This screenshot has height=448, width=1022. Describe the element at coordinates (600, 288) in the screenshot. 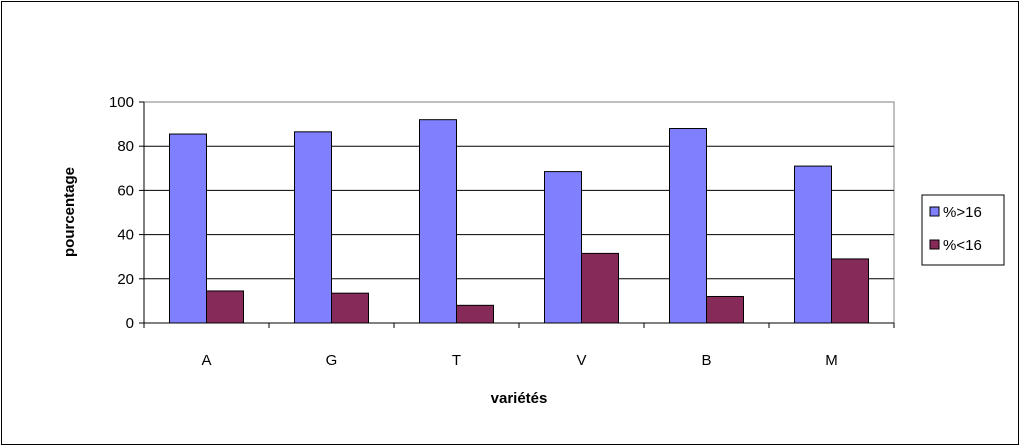

I see `bar-lt16-V` at that location.